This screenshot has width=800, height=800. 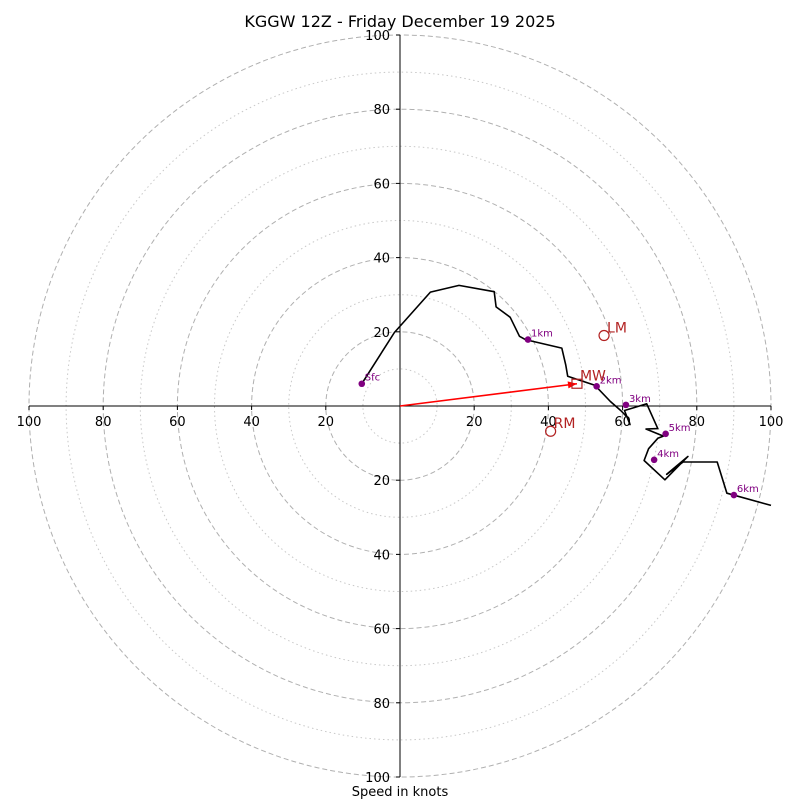 What do you see at coordinates (734, 495) in the screenshot?
I see `height-marker-6km` at bounding box center [734, 495].